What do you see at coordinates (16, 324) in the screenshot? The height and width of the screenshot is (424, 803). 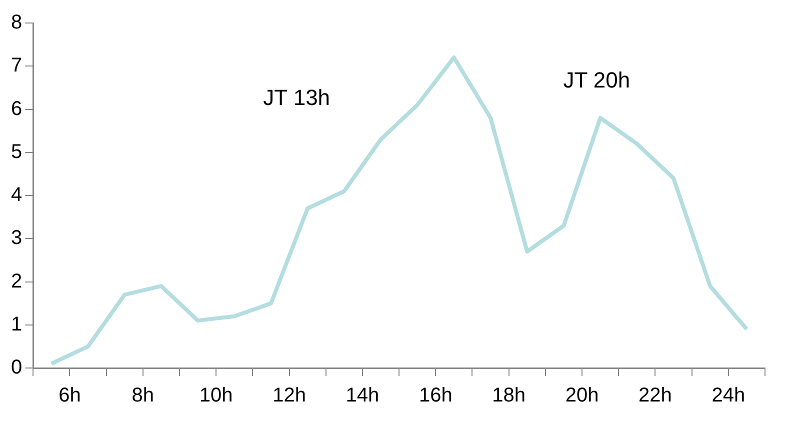 I see `y-tick-label: 1` at bounding box center [16, 324].